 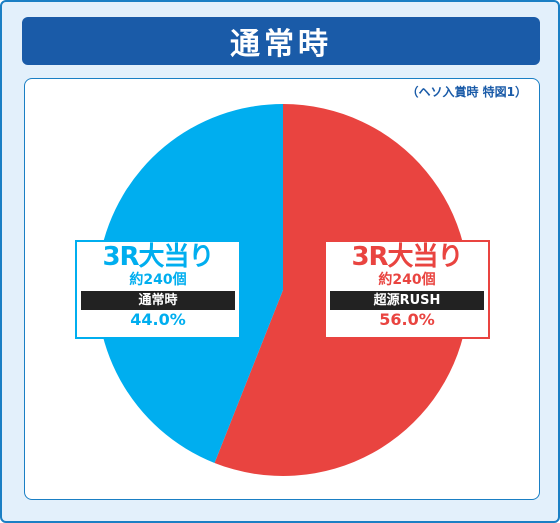 I want to click on slice-label-normal-mode: 通常時, so click(x=158, y=300).